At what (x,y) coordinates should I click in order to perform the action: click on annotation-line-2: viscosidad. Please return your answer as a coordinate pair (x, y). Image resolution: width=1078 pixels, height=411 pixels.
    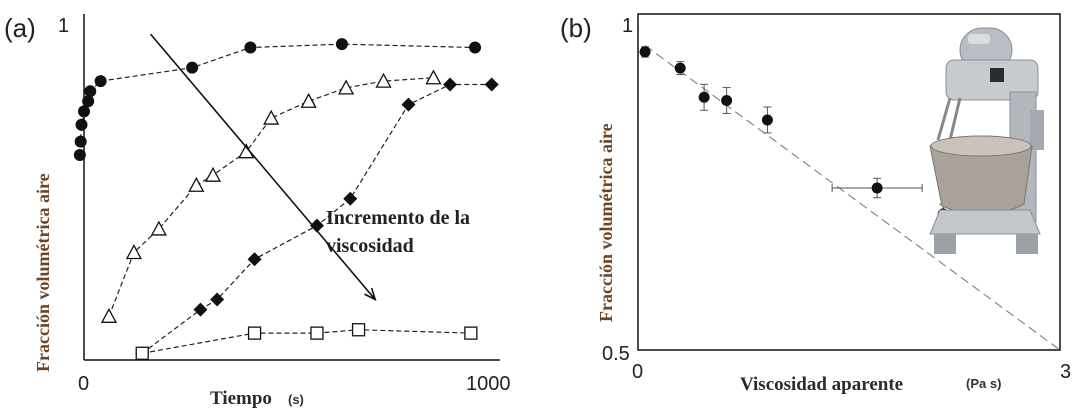
    Looking at the image, I should click on (370, 246).